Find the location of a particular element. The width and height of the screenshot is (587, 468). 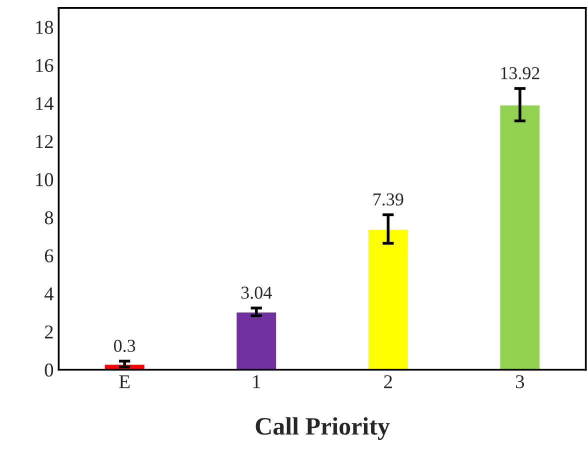

y-tick-label: 6 is located at coordinates (49, 255).